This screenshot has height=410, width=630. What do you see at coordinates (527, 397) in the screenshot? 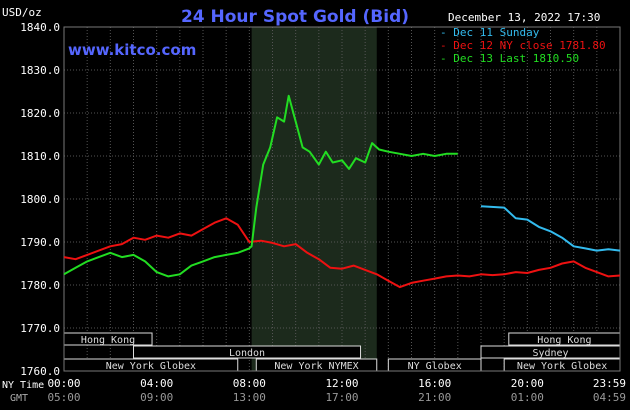
I see `x-tick-gmt-5: 01:00` at bounding box center [527, 397].